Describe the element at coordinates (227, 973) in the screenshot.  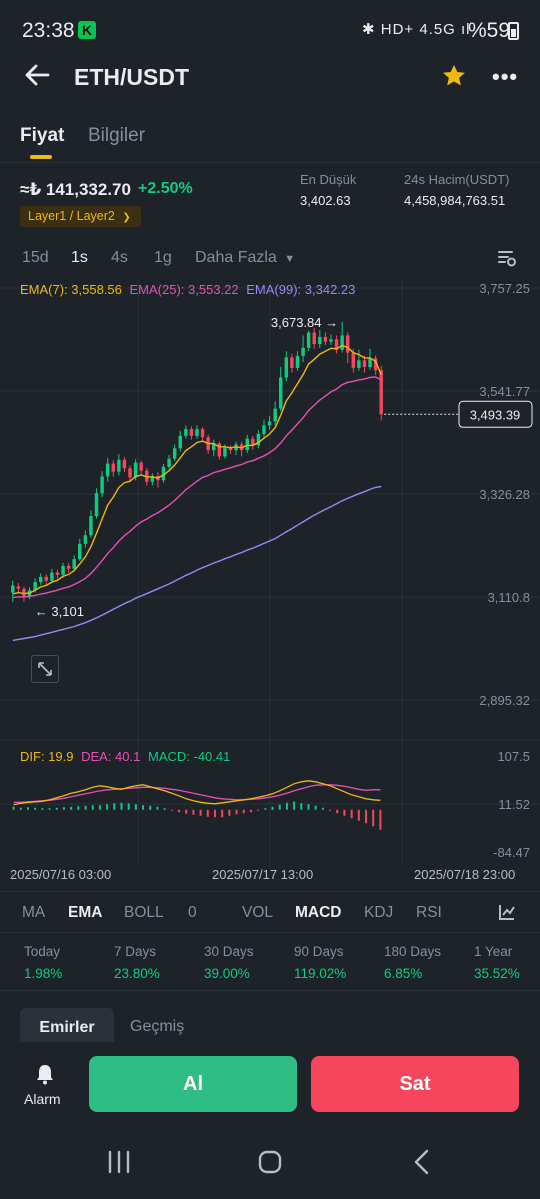
I see `period-value-30d: 39.00%` at that location.